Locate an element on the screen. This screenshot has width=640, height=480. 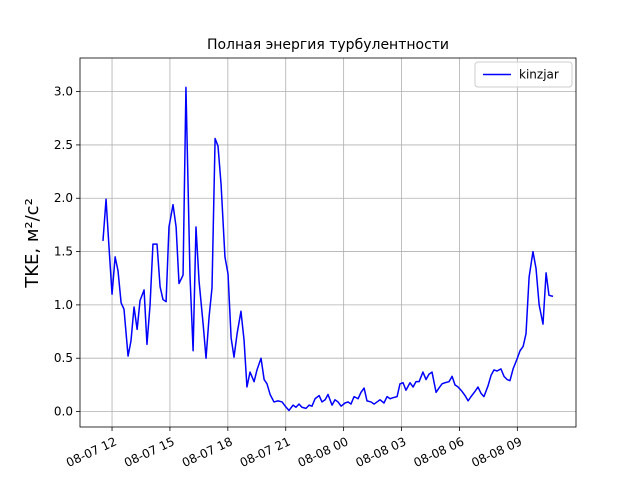
y-tick-label: 1.0 is located at coordinates (63, 305).